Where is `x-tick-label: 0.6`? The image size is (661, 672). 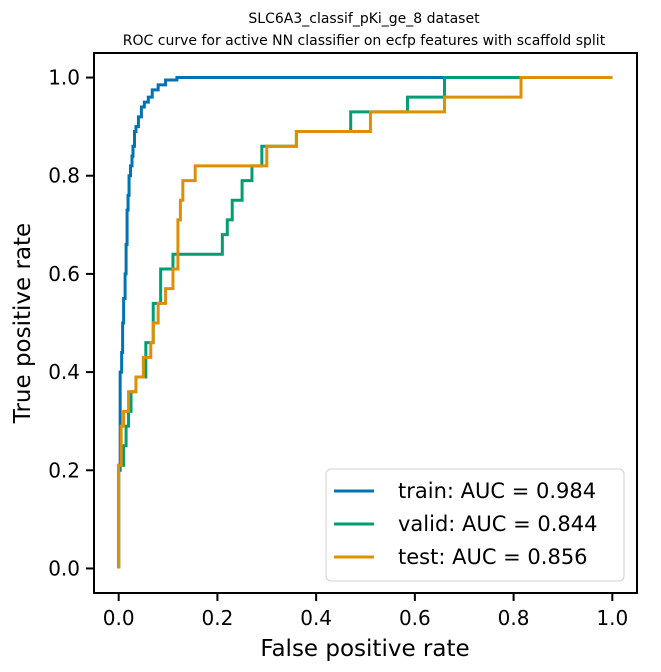 x-tick-label: 0.6 is located at coordinates (415, 618).